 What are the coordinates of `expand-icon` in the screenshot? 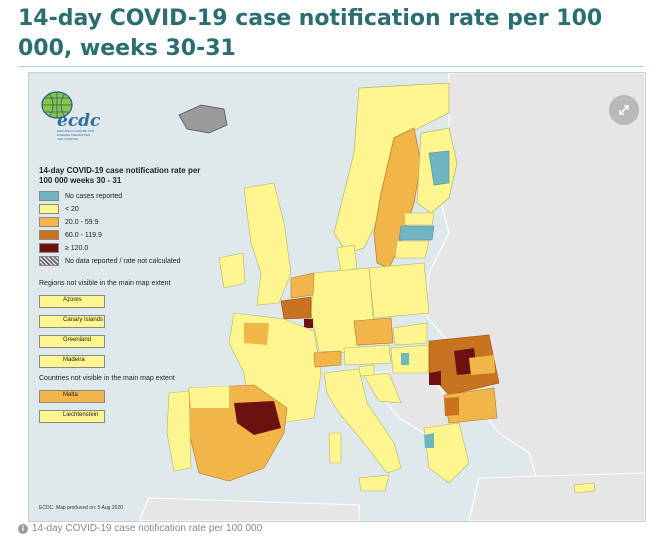 It's located at (624, 110).